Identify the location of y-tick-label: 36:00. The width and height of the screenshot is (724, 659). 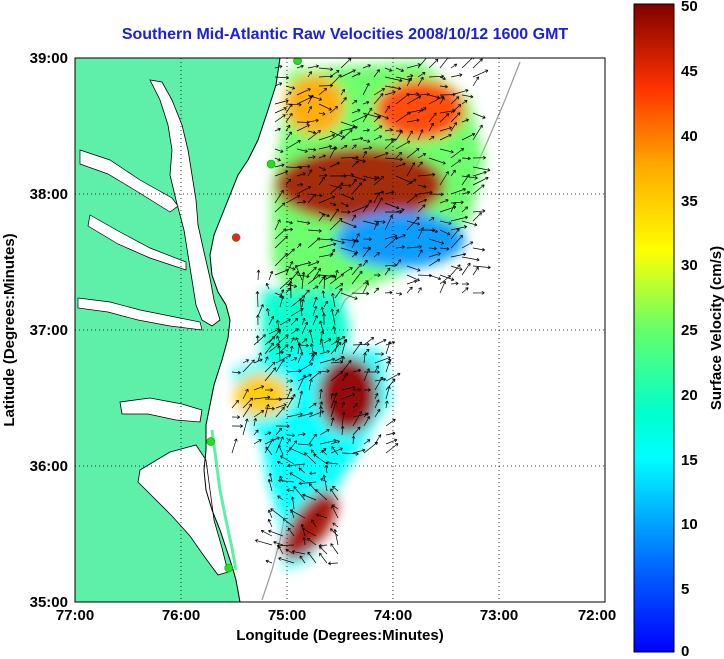
(49, 466).